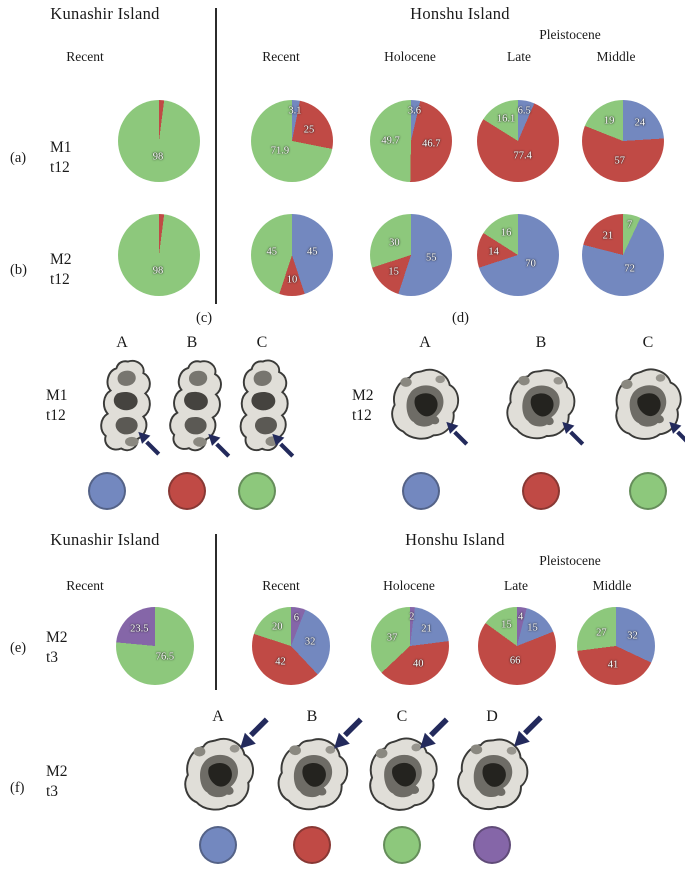 This screenshot has height=885, width=685. What do you see at coordinates (530, 264) in the screenshot?
I see `pie-value-label: 70` at bounding box center [530, 264].